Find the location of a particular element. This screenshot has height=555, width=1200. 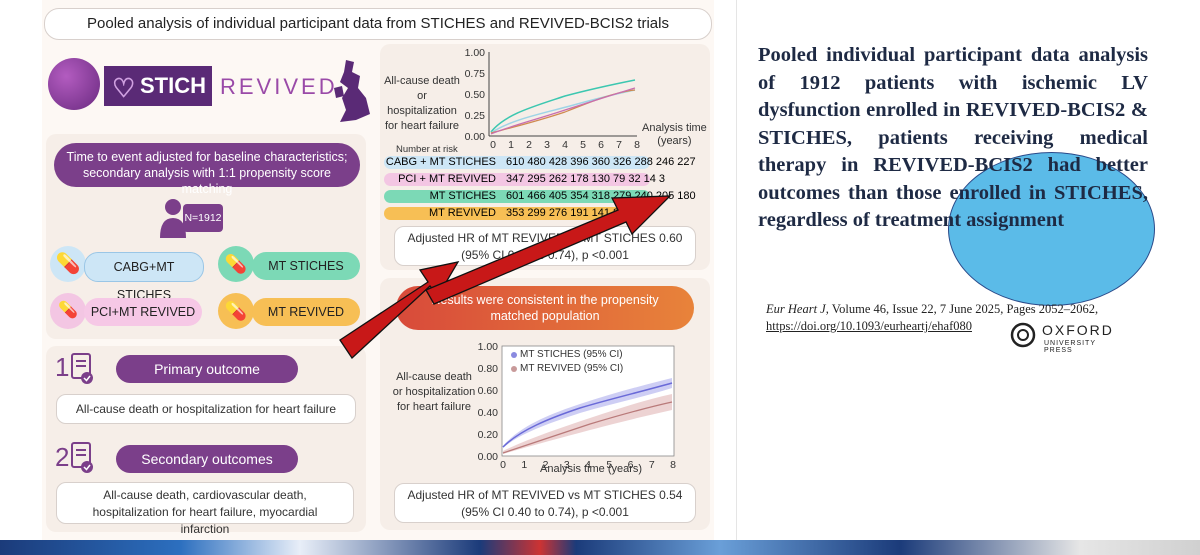

km2-curve-mt-rev is located at coordinates (587, 427).